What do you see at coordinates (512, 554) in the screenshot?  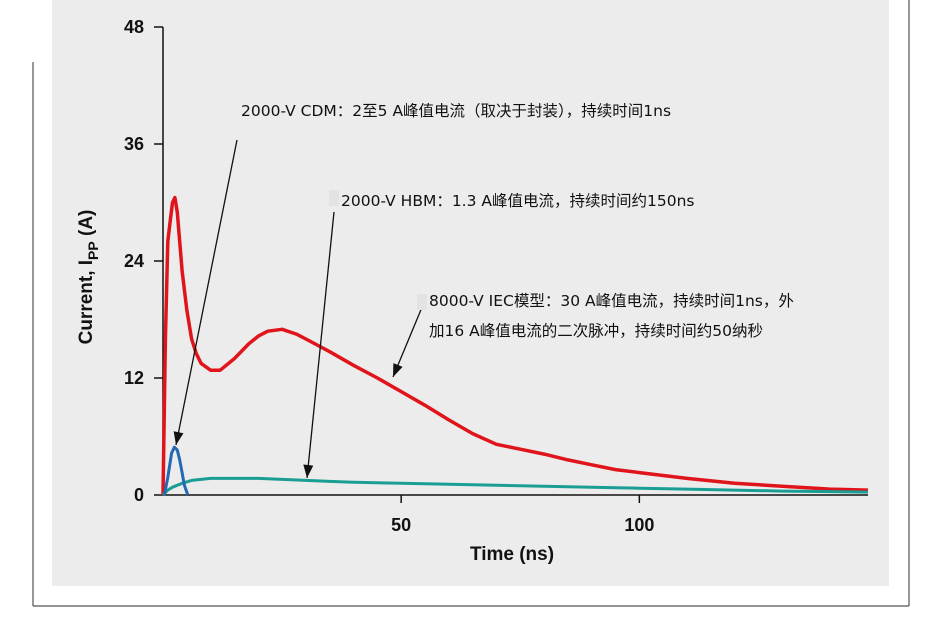 I see `x-axis-label: Time (ns)` at bounding box center [512, 554].